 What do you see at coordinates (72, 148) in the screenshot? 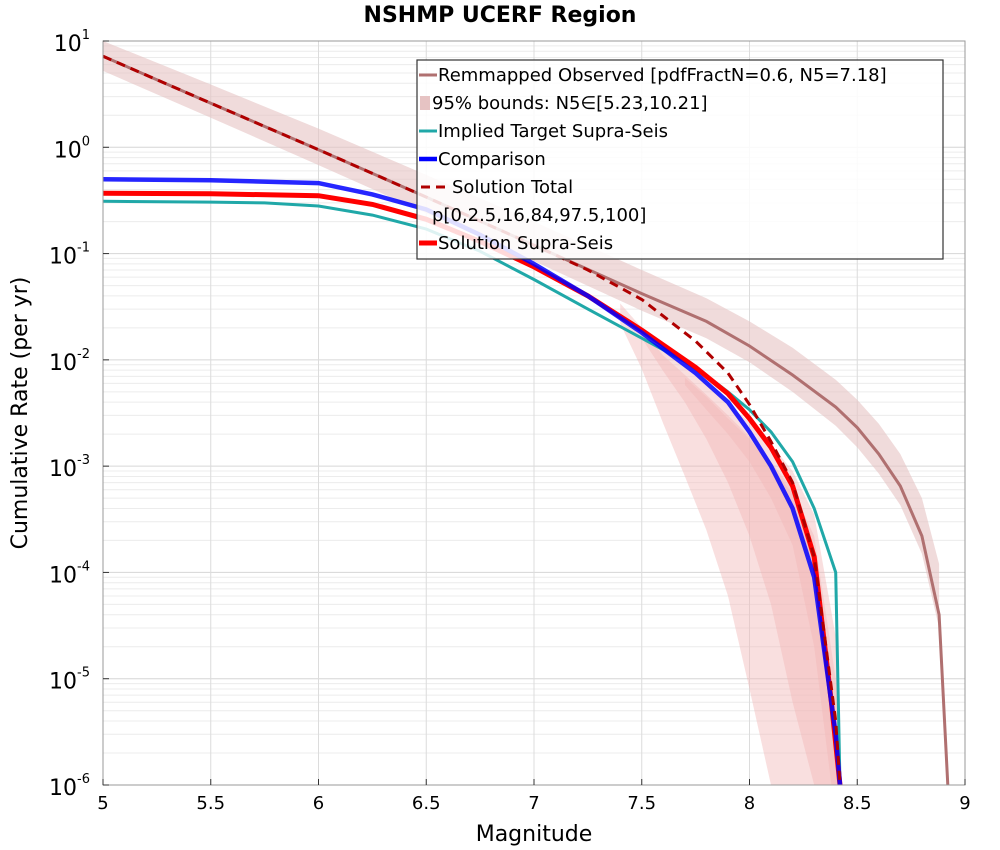
I see `y-tick-label: 10⁰` at bounding box center [72, 148].